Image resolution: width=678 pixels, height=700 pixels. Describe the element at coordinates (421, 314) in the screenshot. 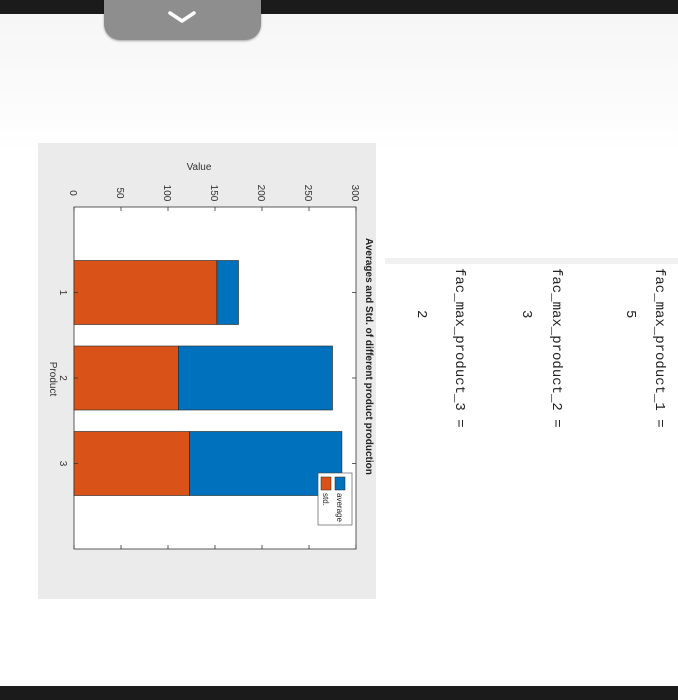

I see `fac_max_product_3-value: 2` at that location.